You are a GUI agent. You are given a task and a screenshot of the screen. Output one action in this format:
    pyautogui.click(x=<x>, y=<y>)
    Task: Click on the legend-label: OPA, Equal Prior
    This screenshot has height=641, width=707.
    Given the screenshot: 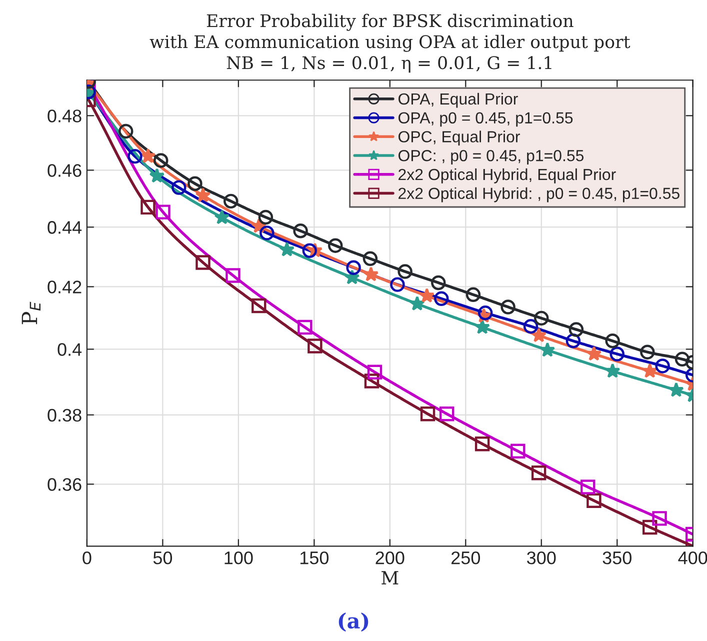 What is the action you would take?
    pyautogui.click(x=458, y=100)
    